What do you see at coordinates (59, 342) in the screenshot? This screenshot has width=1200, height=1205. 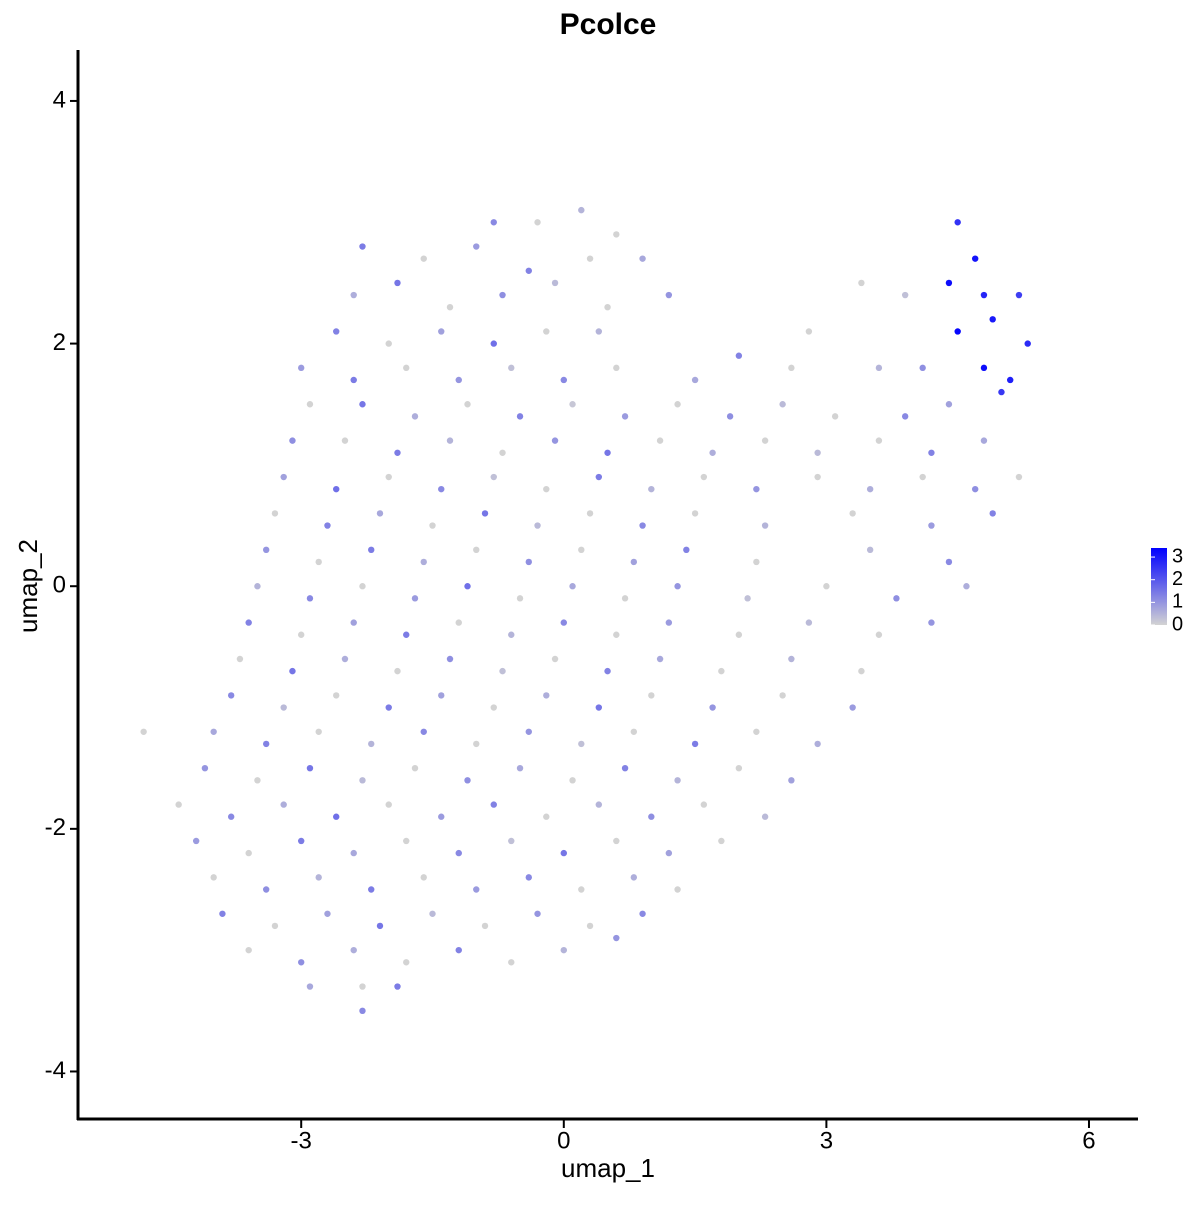 I see `y-tick-label: 2` at bounding box center [59, 342].